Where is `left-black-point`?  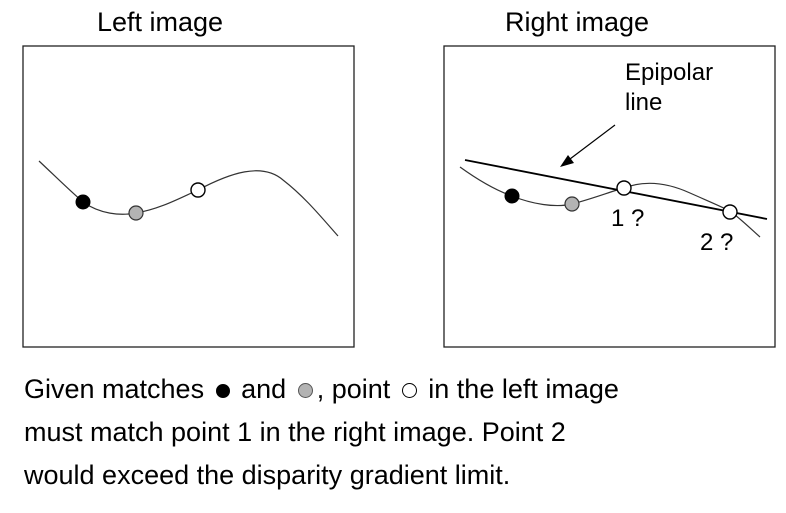 left-black-point is located at coordinates (83, 202).